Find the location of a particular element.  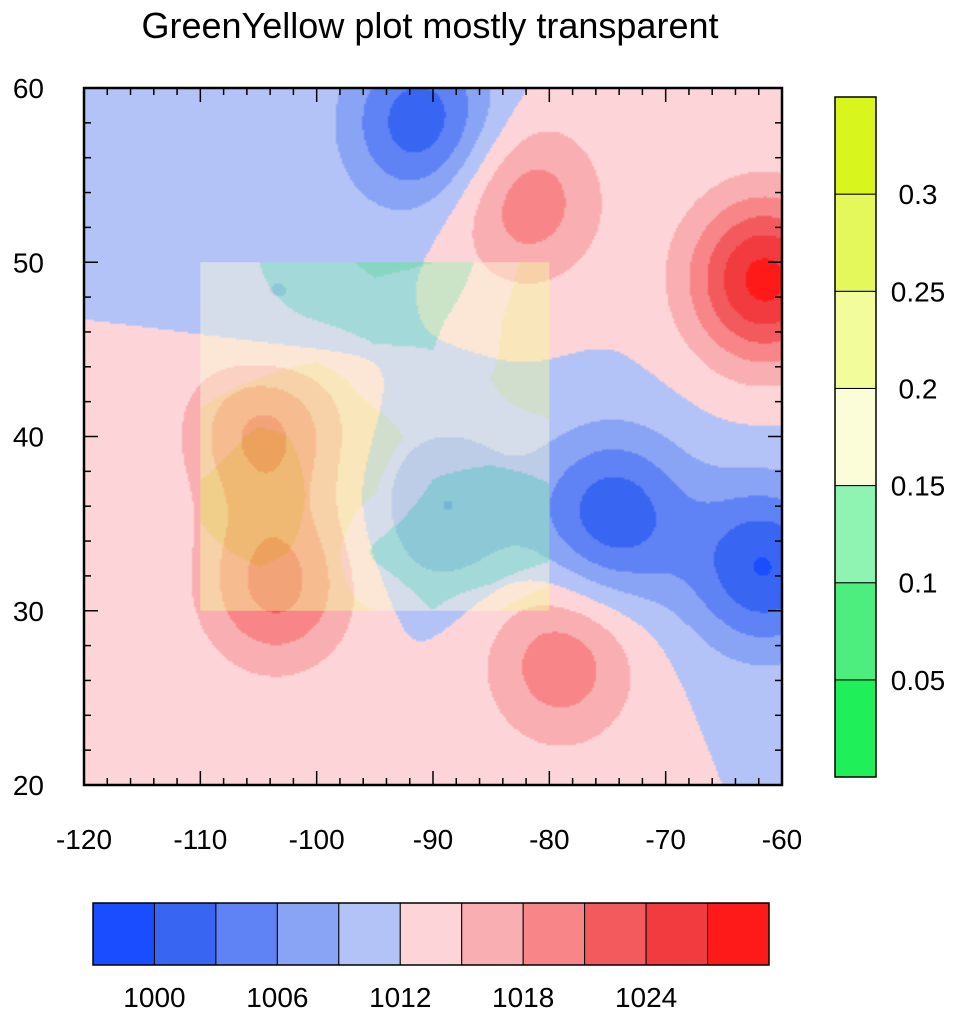

colorbar-label: 1024 is located at coordinates (646, 997).